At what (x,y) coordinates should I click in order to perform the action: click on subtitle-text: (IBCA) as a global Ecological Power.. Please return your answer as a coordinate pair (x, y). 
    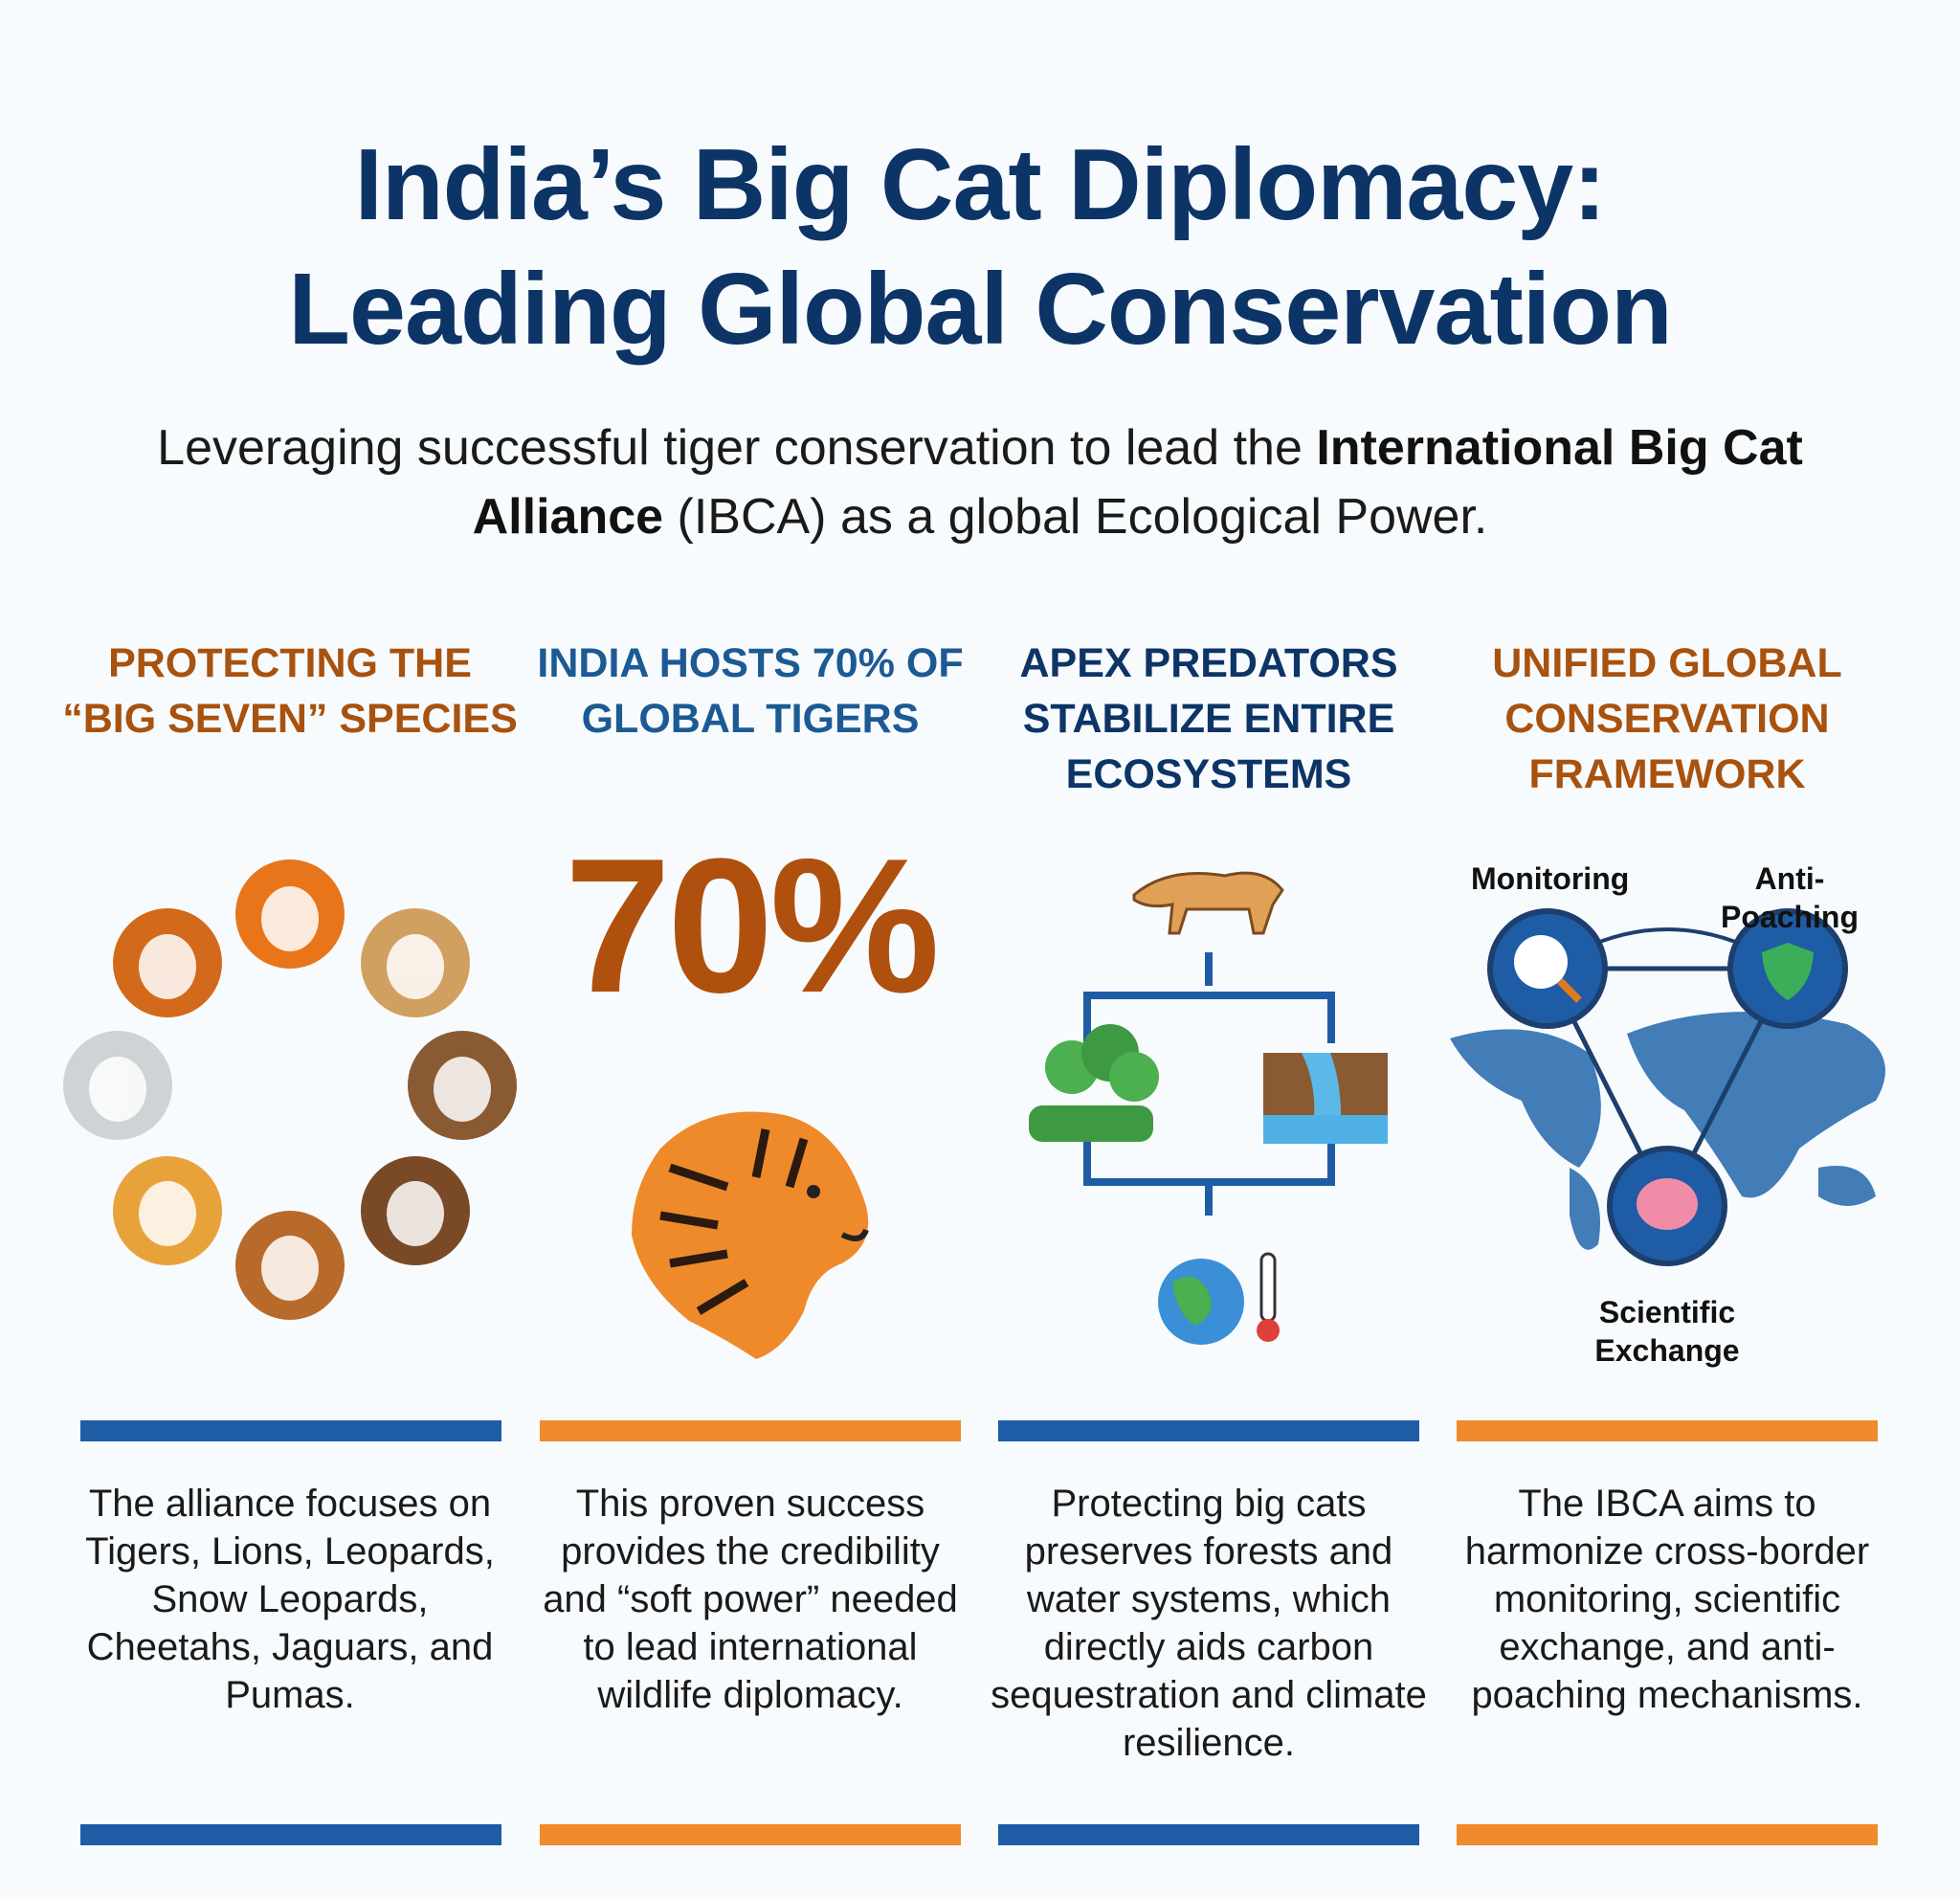
    Looking at the image, I should click on (1083, 517).